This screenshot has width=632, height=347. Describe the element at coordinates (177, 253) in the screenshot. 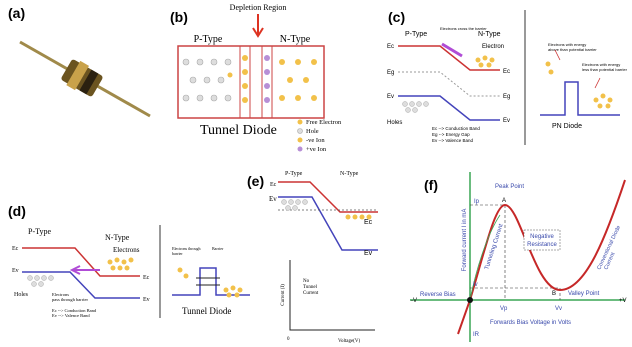

I see `caption: barrier` at that location.